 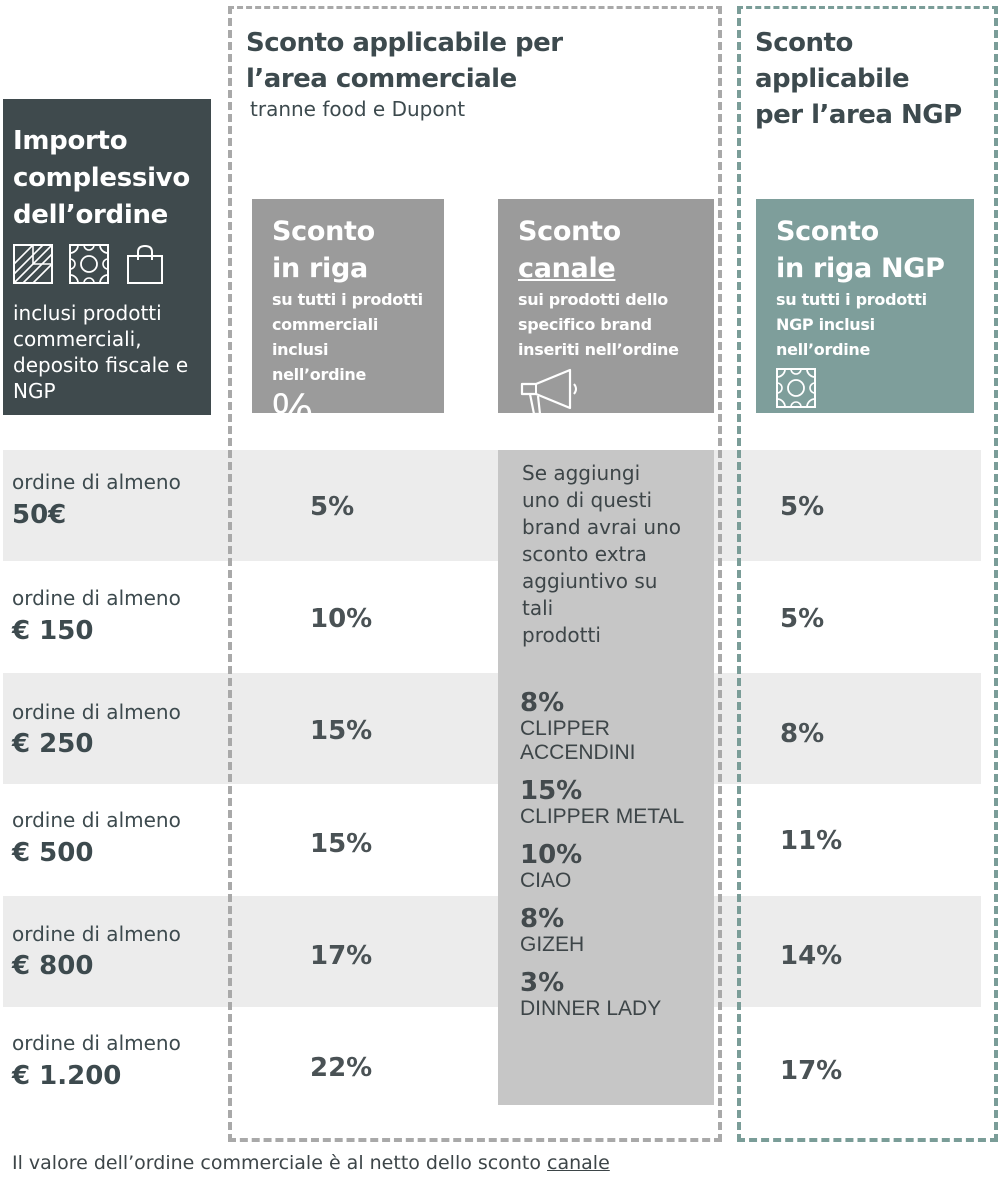 I want to click on wood-panel-icon, so click(x=33, y=264).